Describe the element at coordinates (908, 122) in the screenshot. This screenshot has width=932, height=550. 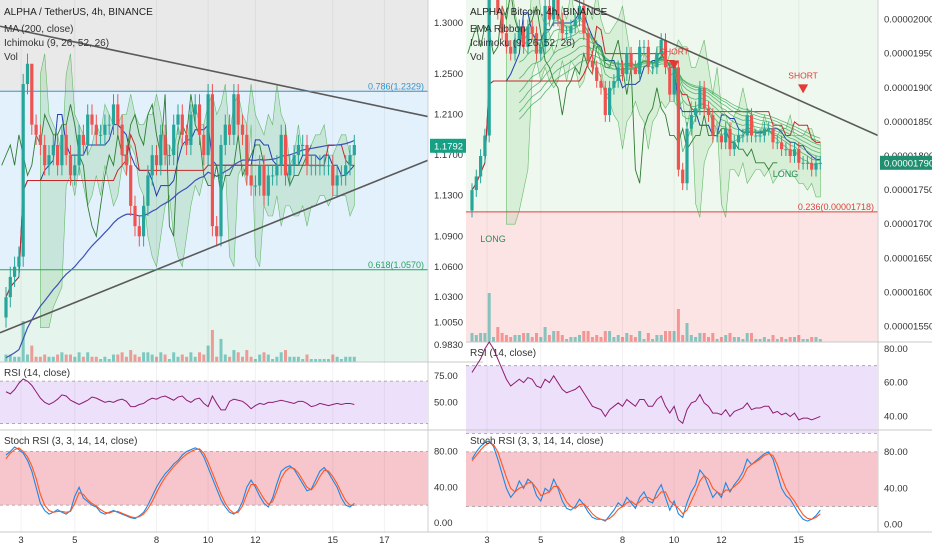
I see `price-tick-label: 0.00001850` at that location.